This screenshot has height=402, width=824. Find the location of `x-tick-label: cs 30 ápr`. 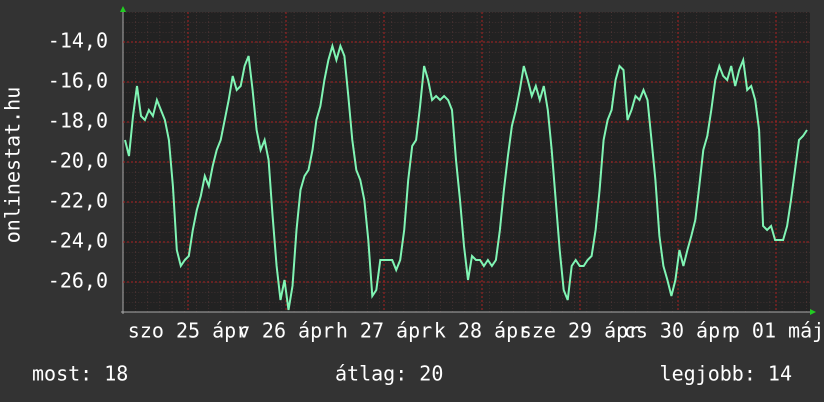

x-tick-label: cs 30 ápr is located at coordinates (678, 331).